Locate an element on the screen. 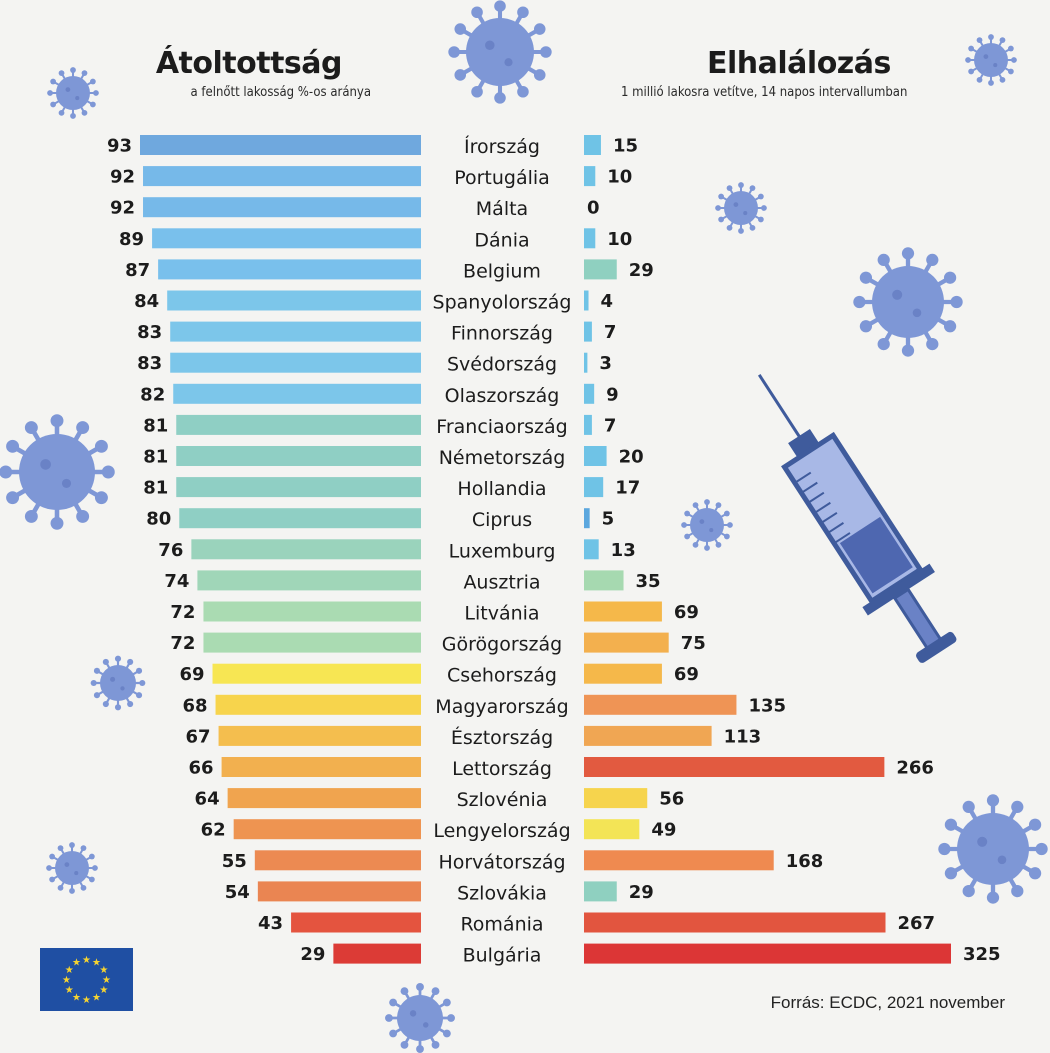 The width and height of the screenshot is (1050, 1053). right-value-label: 49 is located at coordinates (663, 830).